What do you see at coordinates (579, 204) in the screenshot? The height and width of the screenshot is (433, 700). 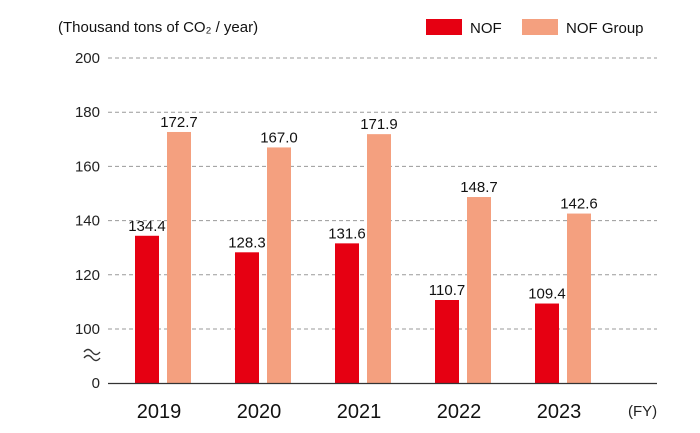 I see `data-label: 142.6` at bounding box center [579, 204].